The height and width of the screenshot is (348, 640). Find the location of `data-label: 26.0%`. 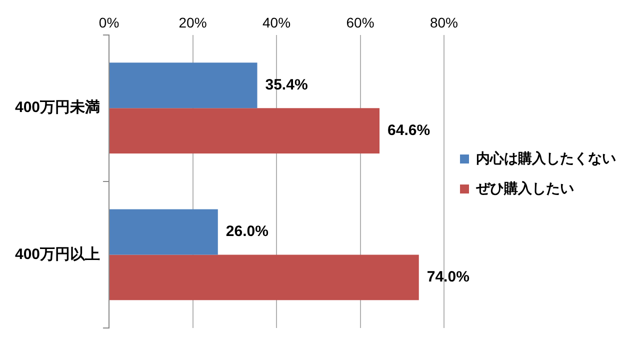

data-label: 26.0% is located at coordinates (247, 231).